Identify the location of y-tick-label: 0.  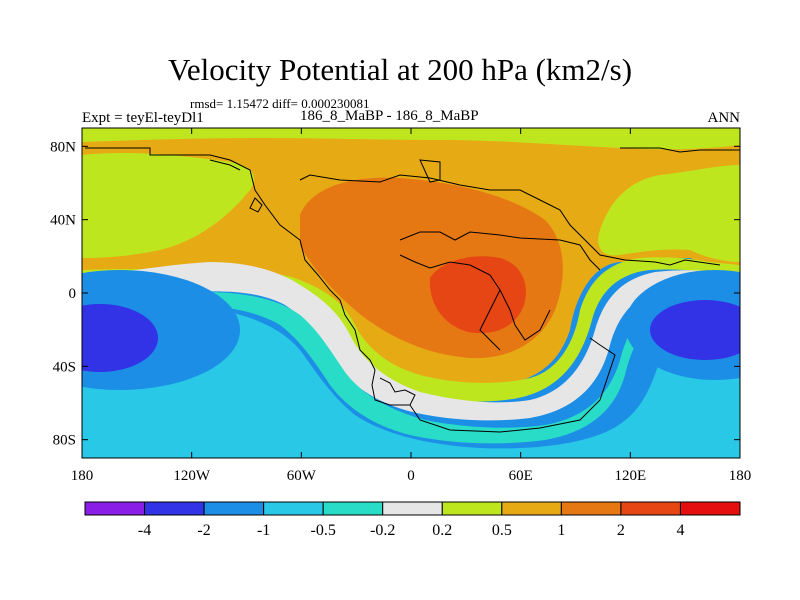
(73, 294).